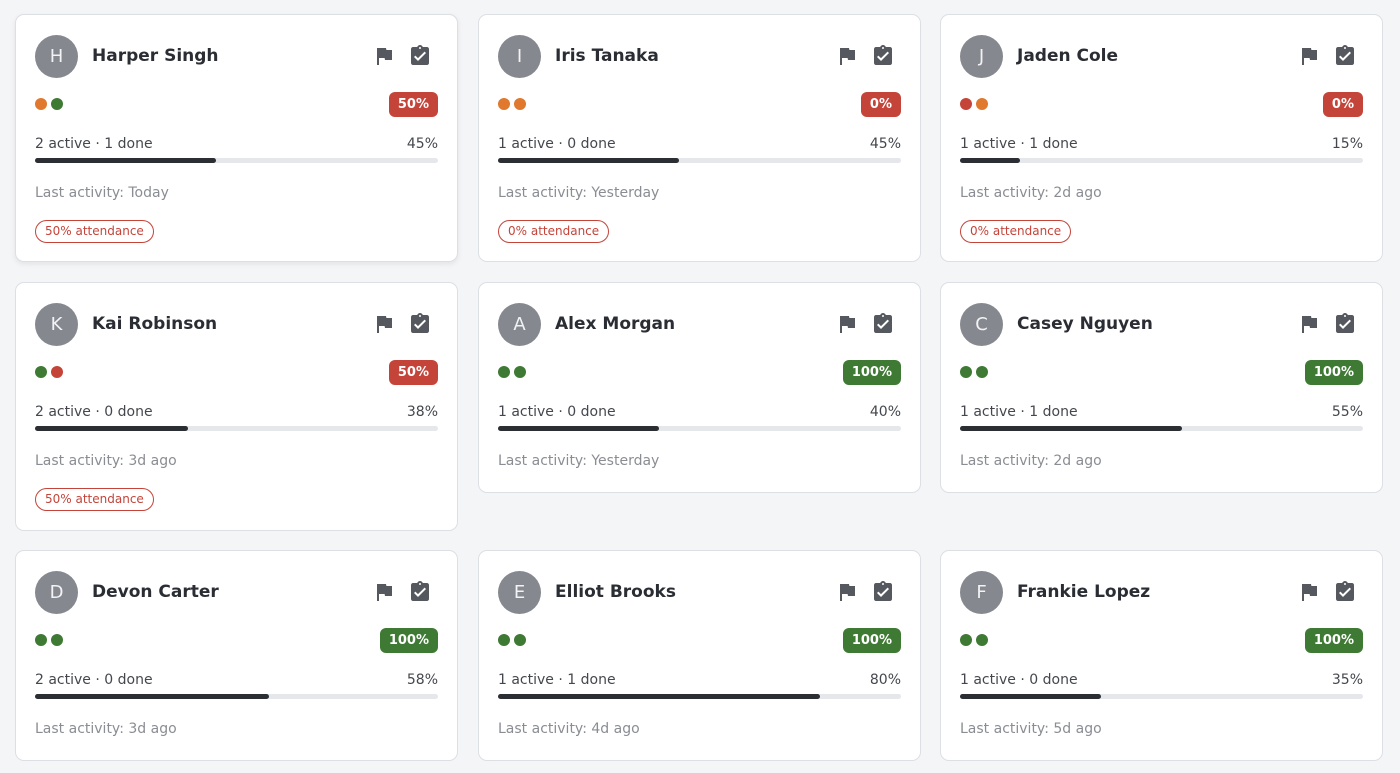 This screenshot has height=773, width=1400. Describe the element at coordinates (615, 324) in the screenshot. I see `member-name: Alex Morgan` at that location.